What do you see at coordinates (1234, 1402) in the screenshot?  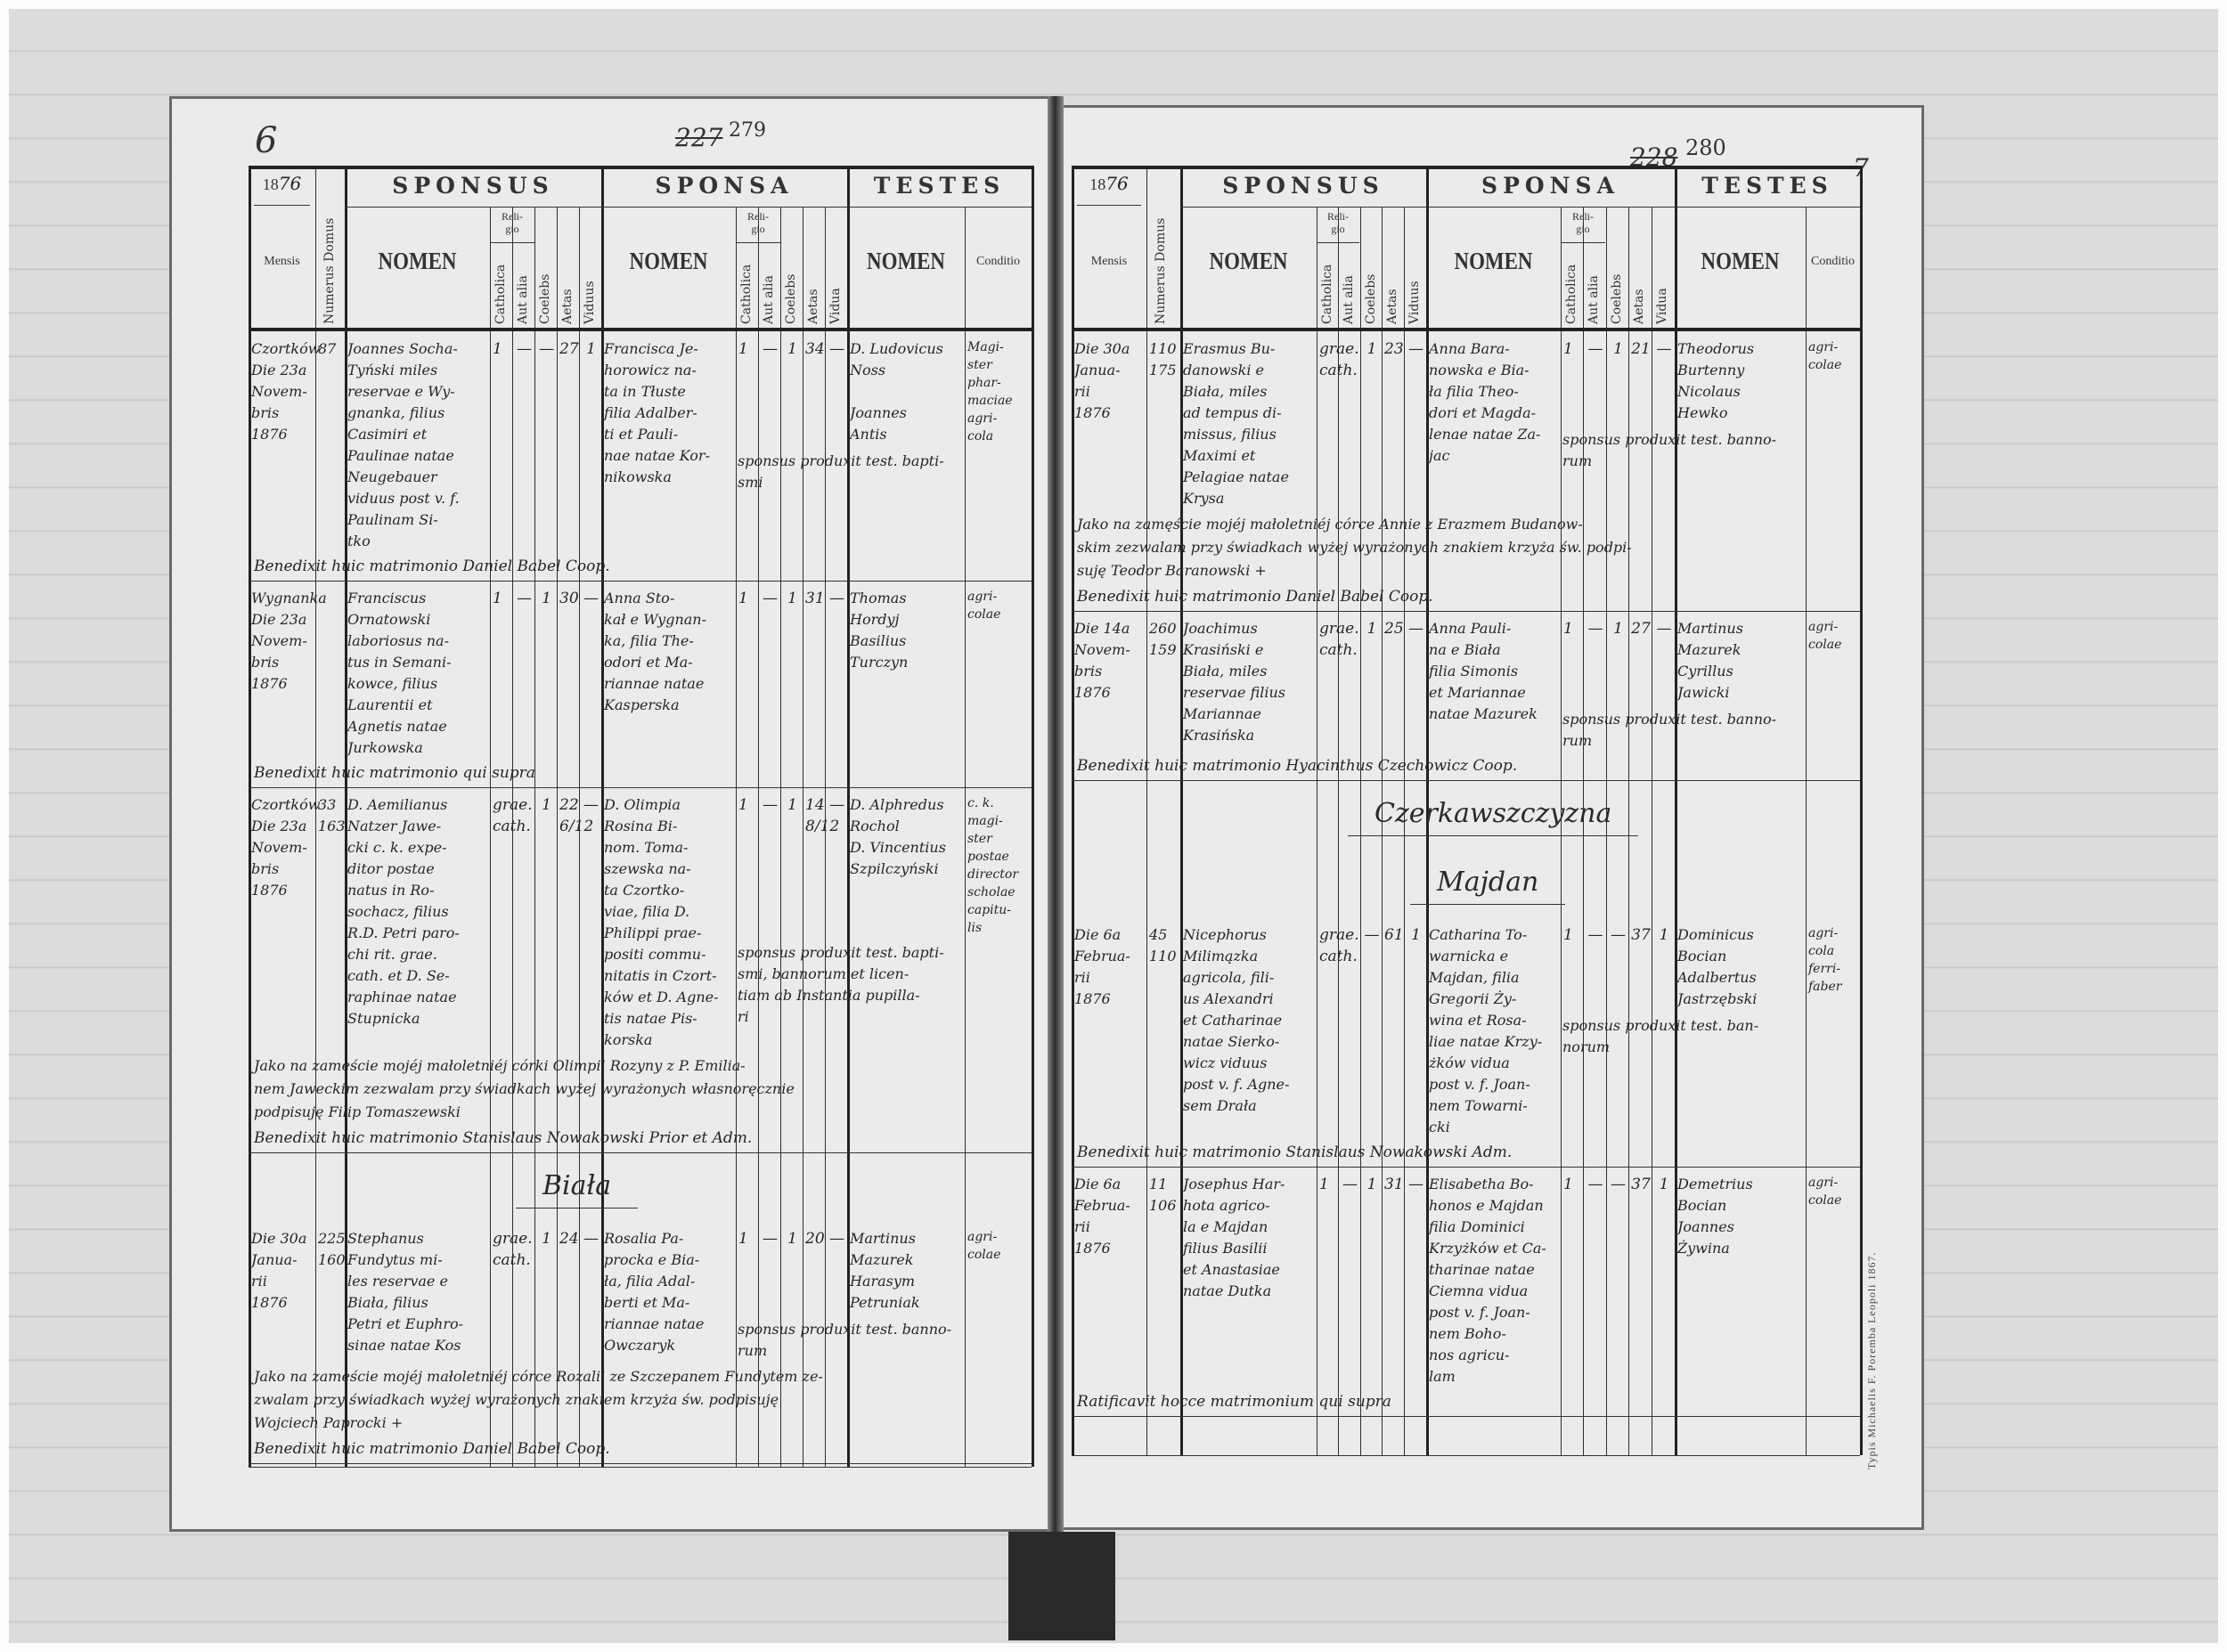 I see `benediction-line: Ratificavit hocce matrimonium qui supra` at bounding box center [1234, 1402].